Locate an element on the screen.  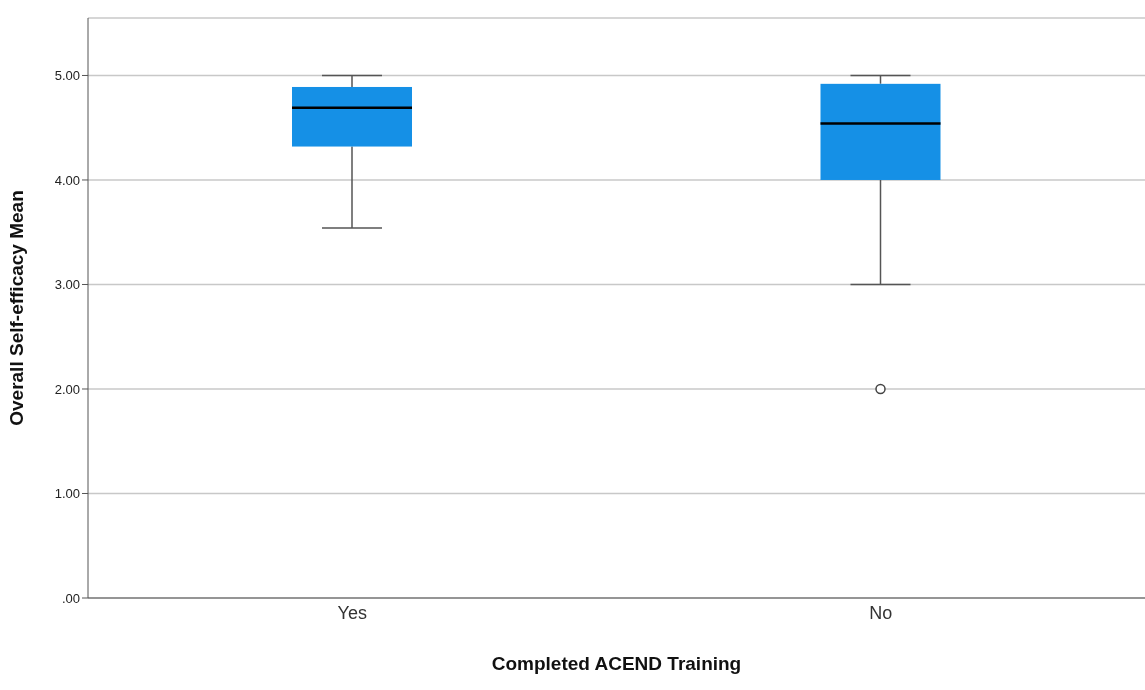
y-tick-label: 4.00 is located at coordinates (67, 180).